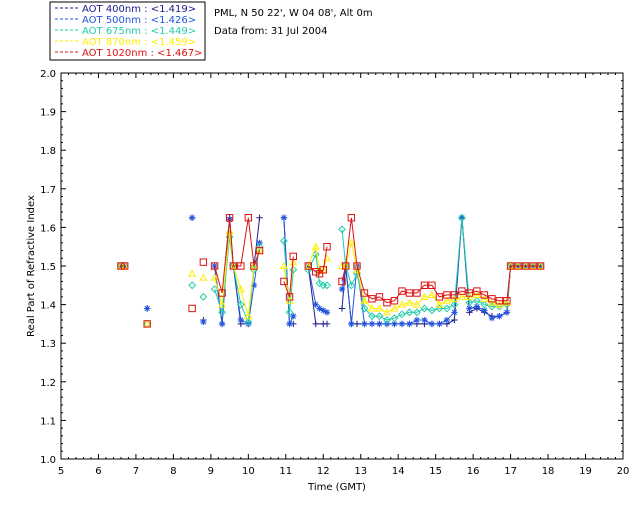  What do you see at coordinates (360, 471) in the screenshot?
I see `x-tick-label: 13` at bounding box center [360, 471].